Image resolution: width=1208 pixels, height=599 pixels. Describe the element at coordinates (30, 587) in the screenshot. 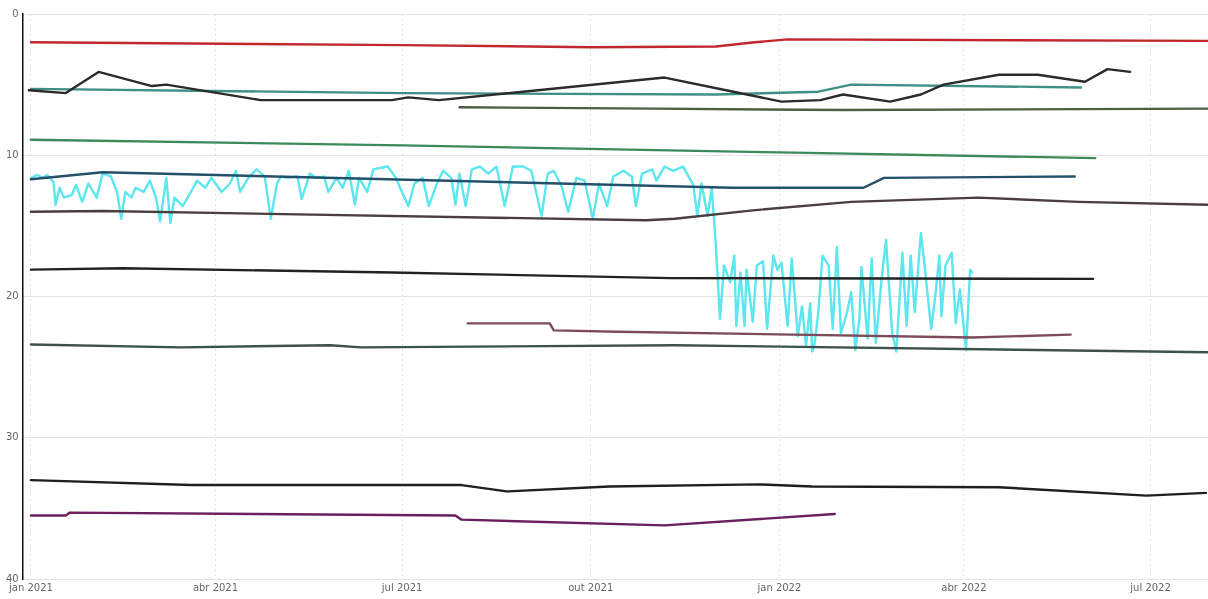

I see `x-tick-label: jan 2021` at that location.